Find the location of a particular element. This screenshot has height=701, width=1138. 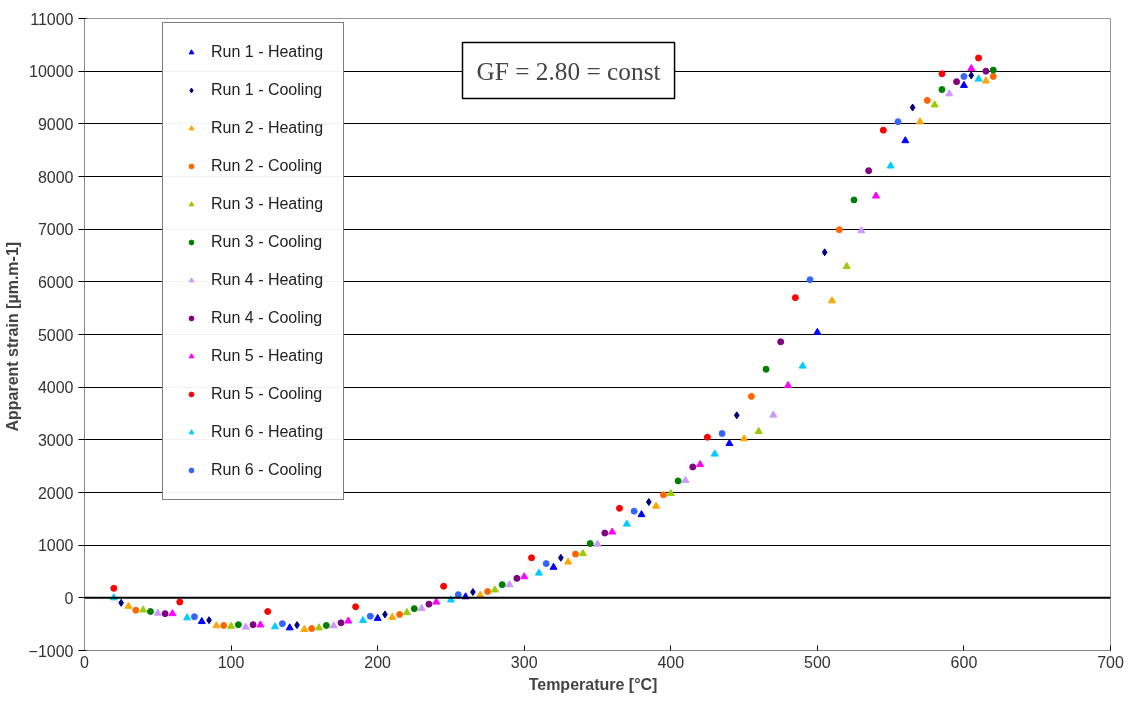

legend-label: Run 4 - Heating is located at coordinates (267, 280).